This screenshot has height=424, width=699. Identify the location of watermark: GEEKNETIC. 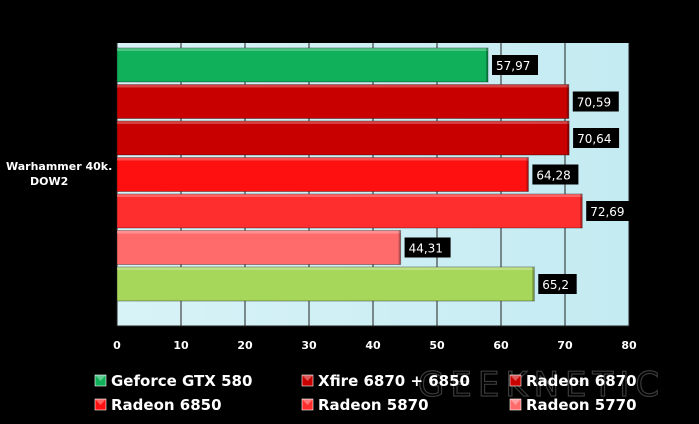
(541, 384).